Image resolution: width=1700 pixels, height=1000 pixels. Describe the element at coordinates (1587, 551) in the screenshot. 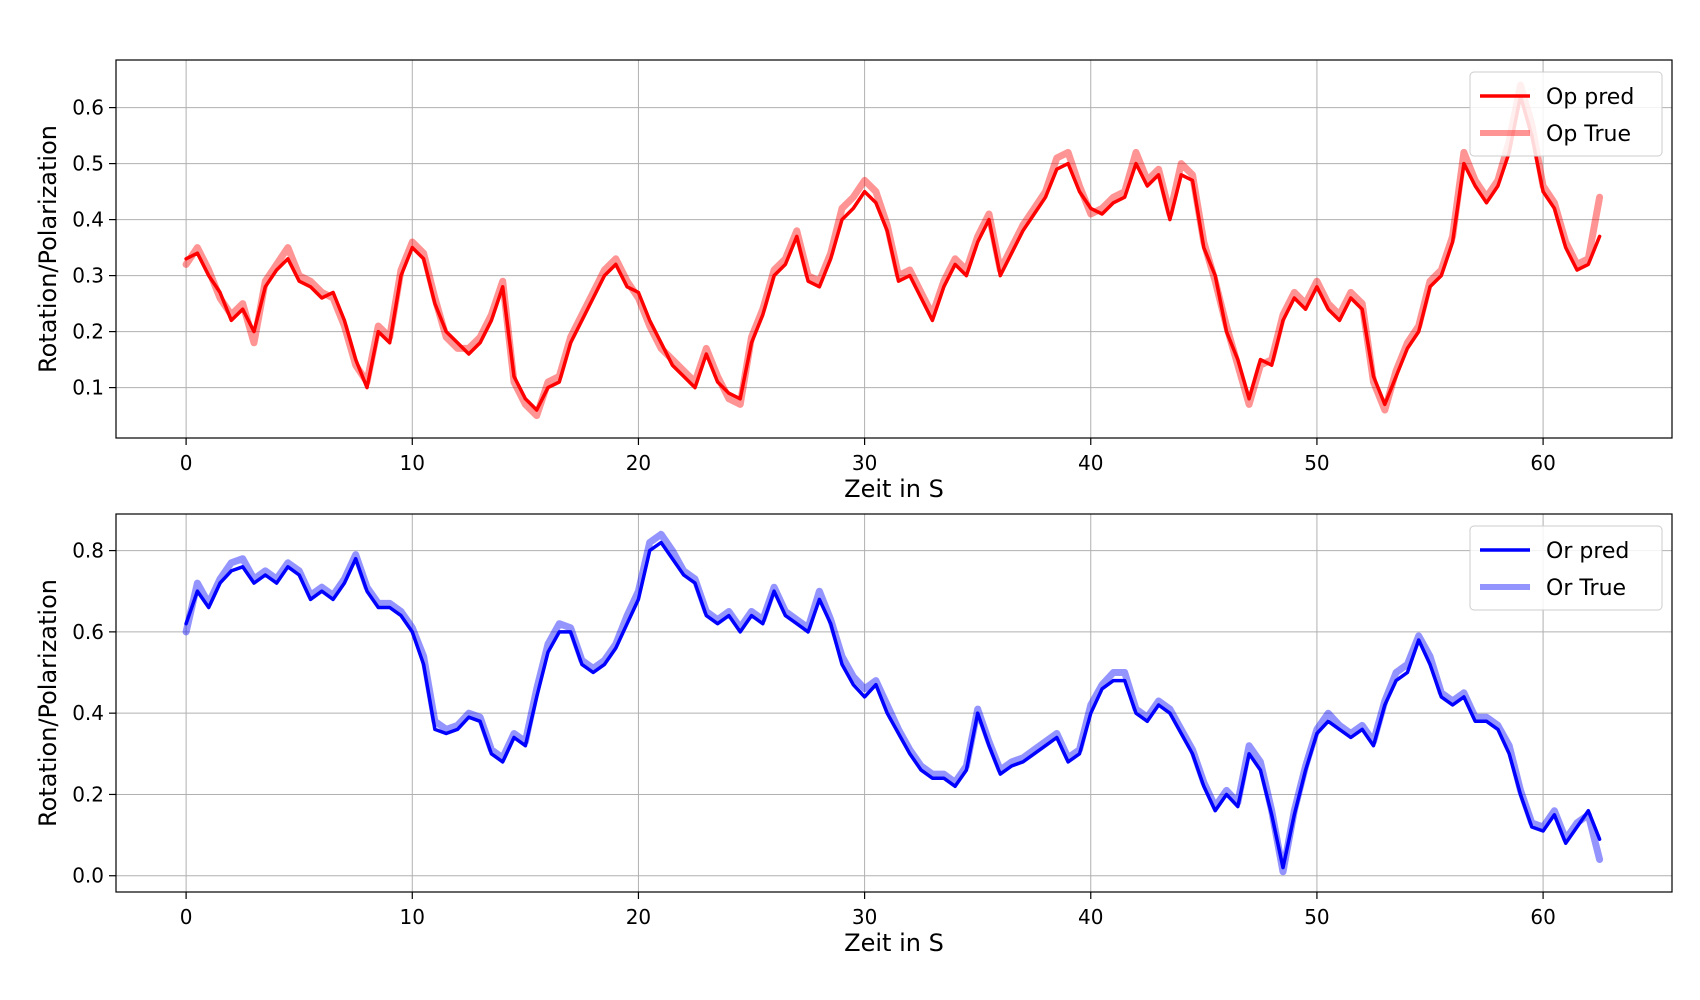

I see `legend-label: Or pred` at that location.